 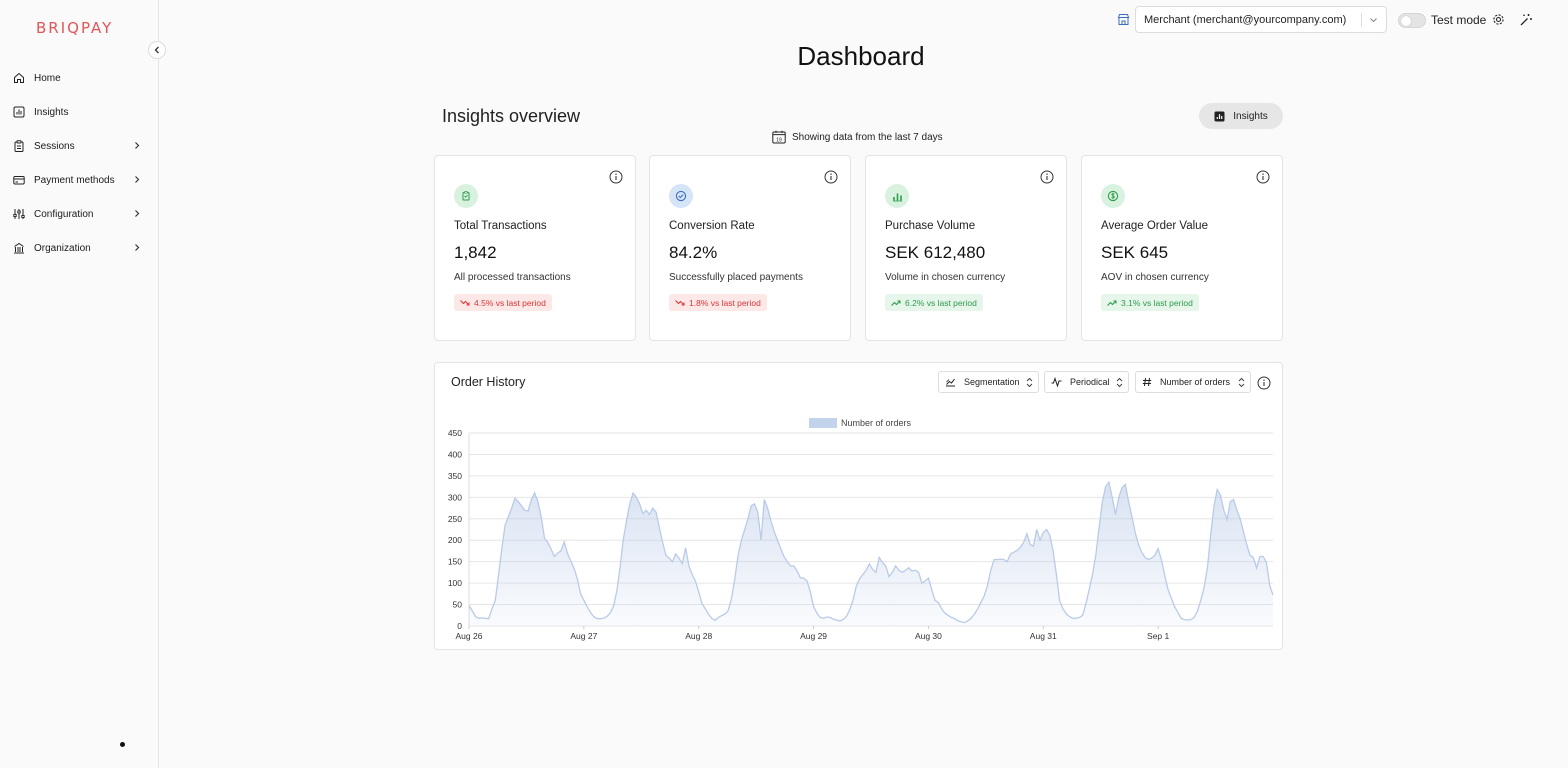 What do you see at coordinates (79, 248) in the screenshot?
I see `sidebar-item-organization: Organization` at bounding box center [79, 248].